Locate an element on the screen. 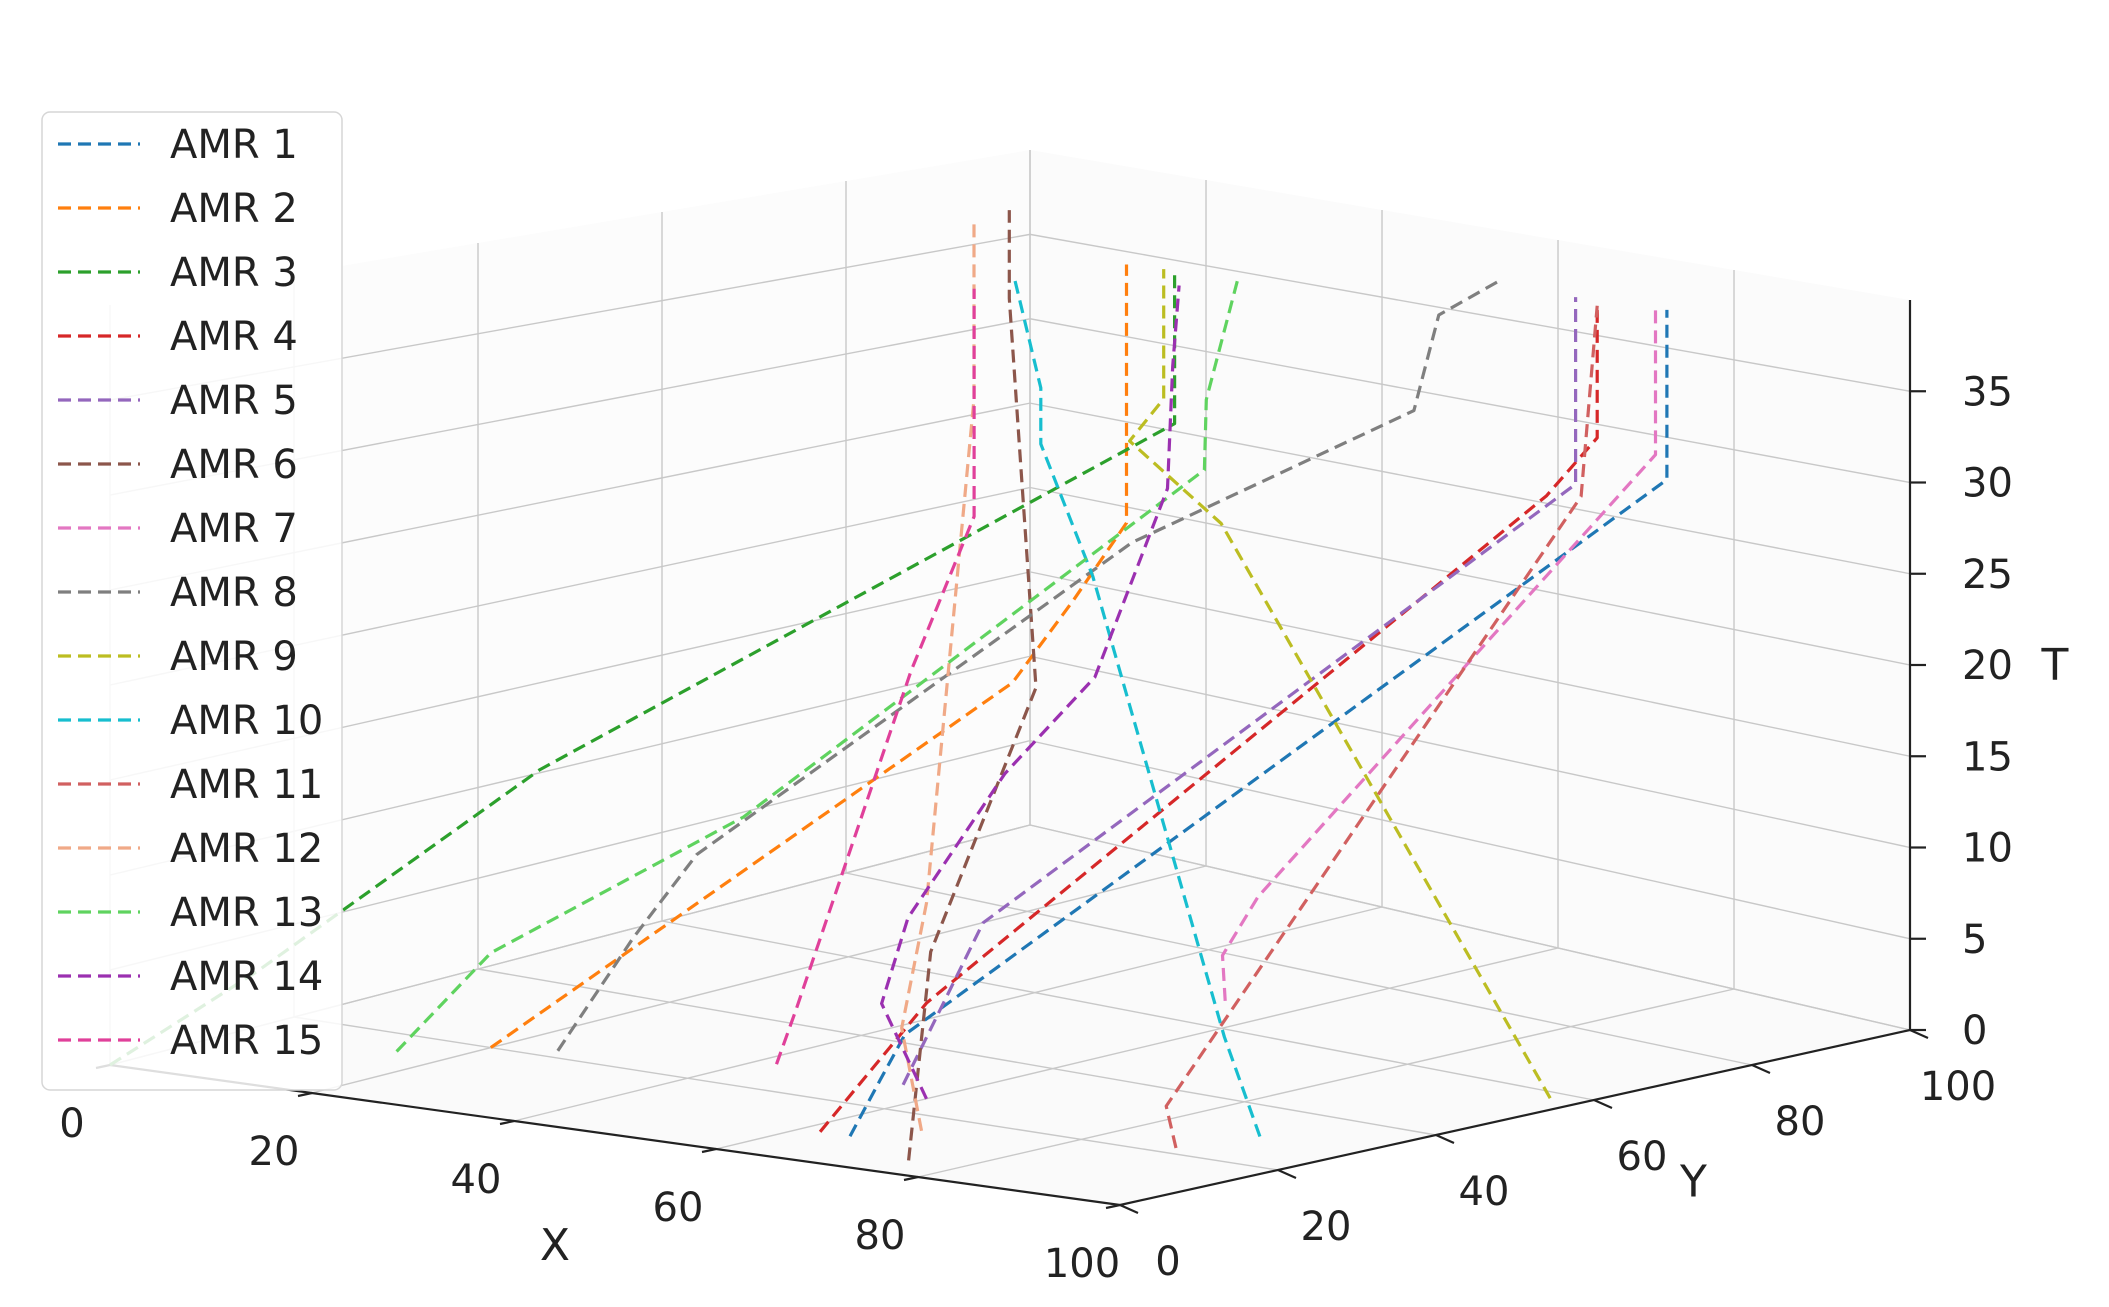 The height and width of the screenshot is (1307, 2109). y-tick-label: 20 is located at coordinates (1326, 1227).